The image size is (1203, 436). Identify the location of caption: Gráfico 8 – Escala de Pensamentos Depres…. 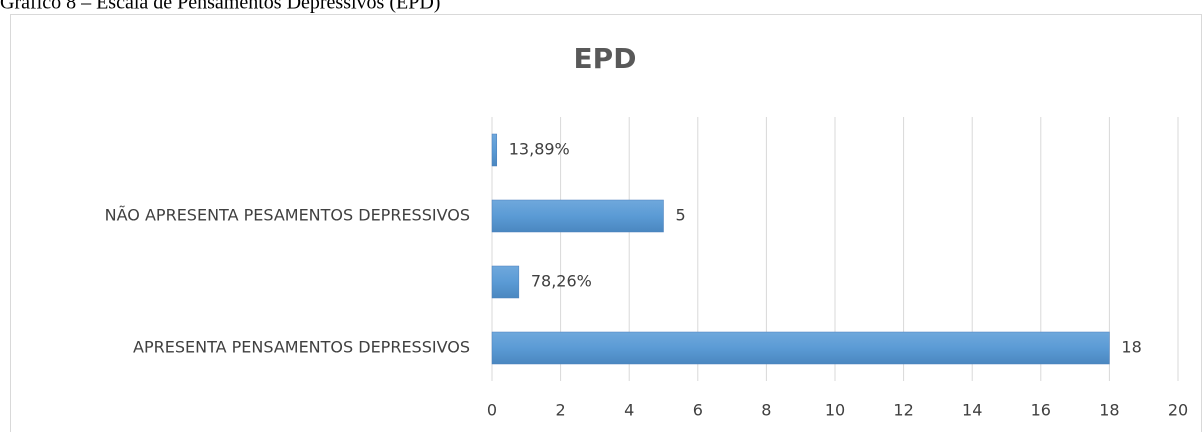
(220, 7).